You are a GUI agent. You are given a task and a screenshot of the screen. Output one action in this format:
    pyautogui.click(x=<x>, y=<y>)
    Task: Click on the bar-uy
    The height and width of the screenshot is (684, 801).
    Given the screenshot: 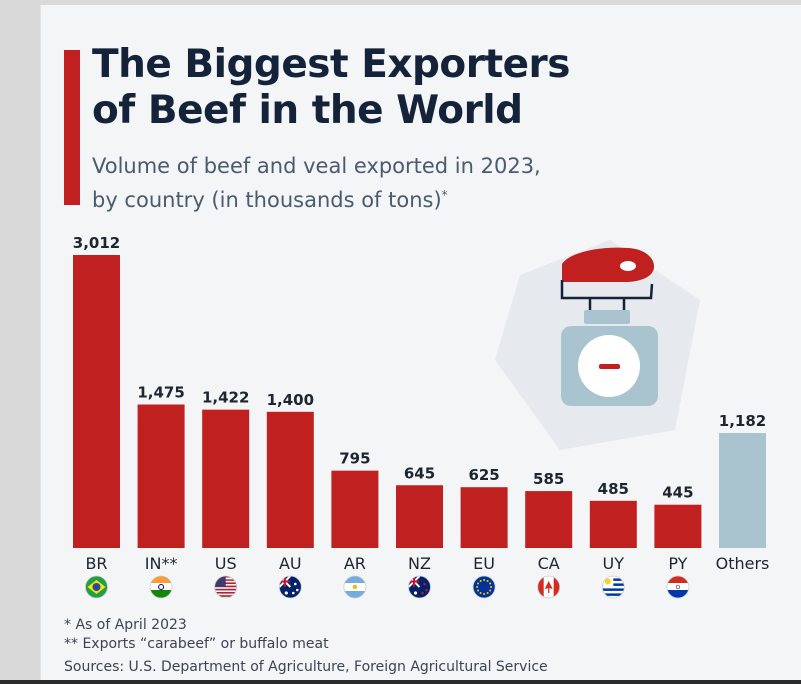 What is the action you would take?
    pyautogui.click(x=613, y=524)
    